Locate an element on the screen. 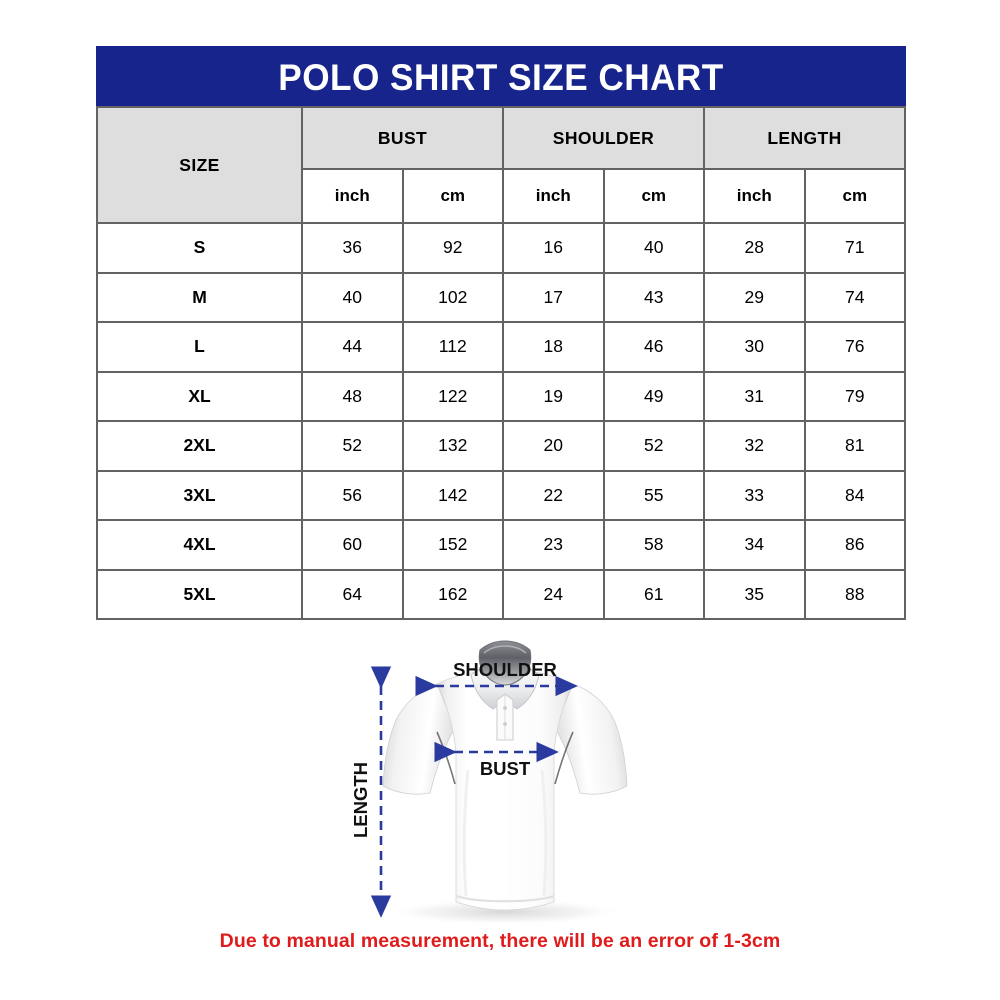  cell-shoulder-cm: 46 is located at coordinates (653, 347).